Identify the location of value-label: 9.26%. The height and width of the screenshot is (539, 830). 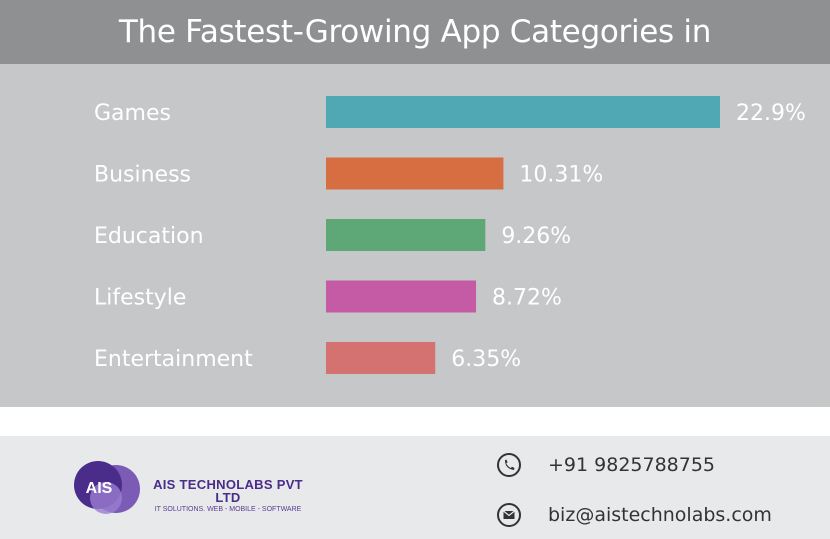
(536, 236).